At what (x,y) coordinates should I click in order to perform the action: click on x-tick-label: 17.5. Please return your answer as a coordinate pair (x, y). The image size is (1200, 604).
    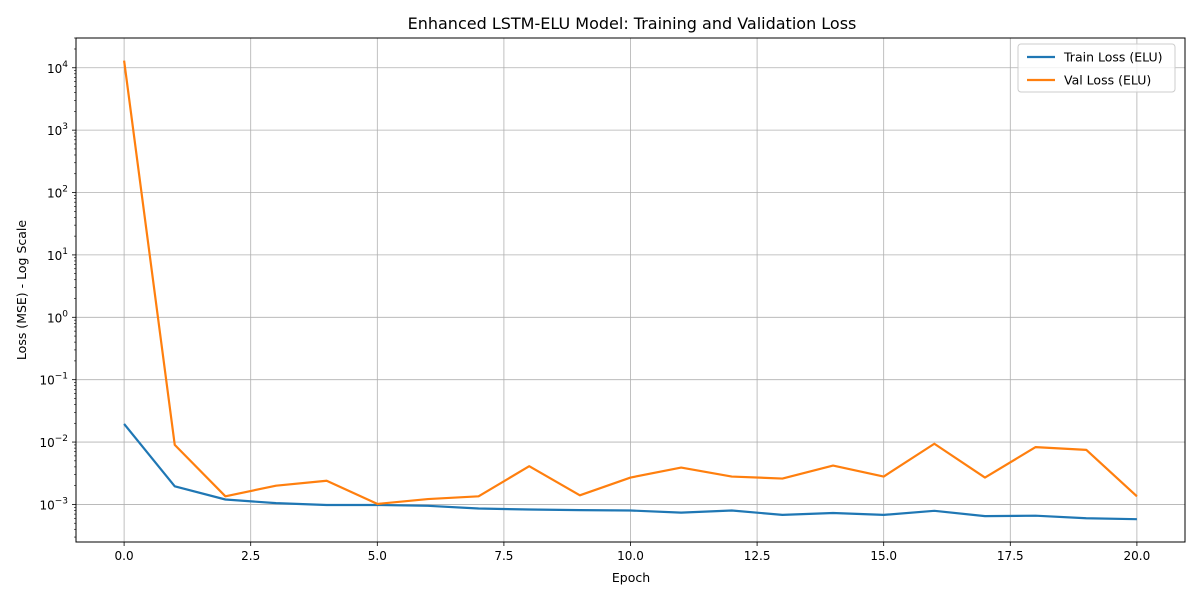
    Looking at the image, I should click on (1010, 556).